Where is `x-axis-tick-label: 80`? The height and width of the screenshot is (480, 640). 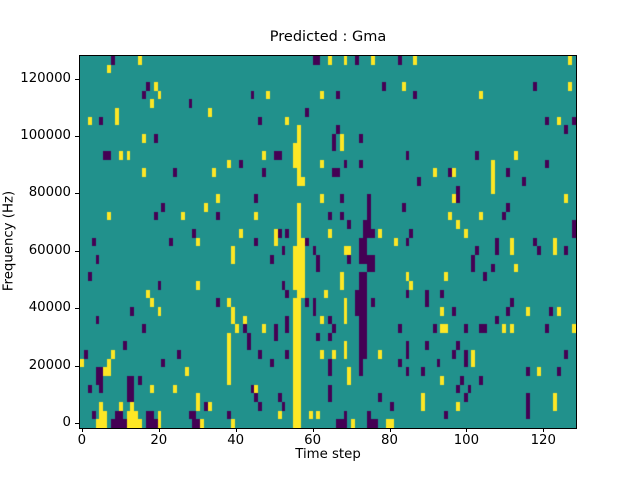
x-axis-tick-label: 80 is located at coordinates (389, 440).